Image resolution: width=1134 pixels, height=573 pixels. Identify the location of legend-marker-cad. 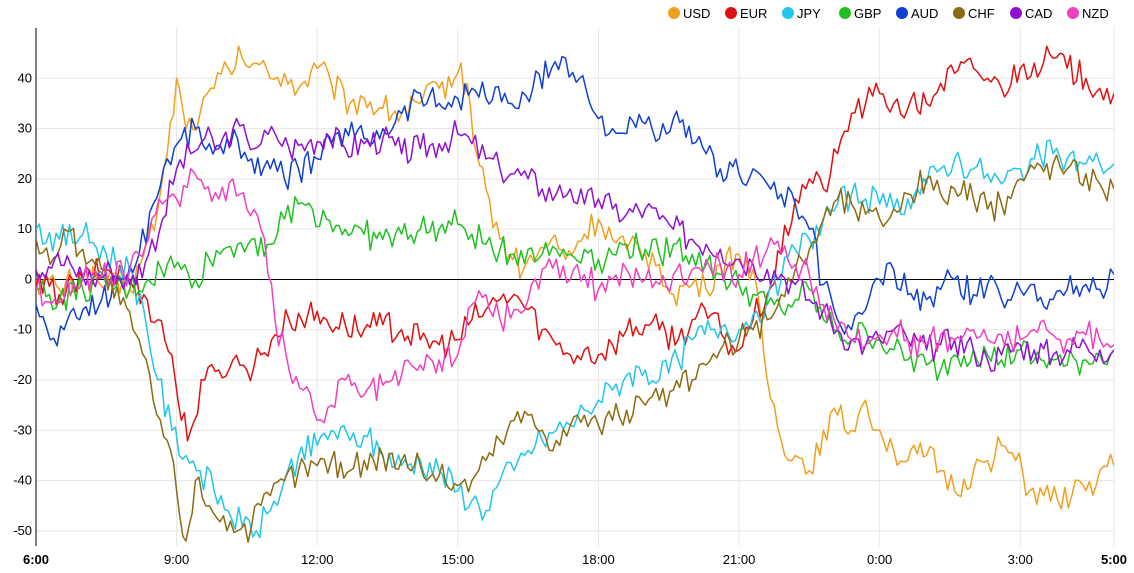
(1016, 13).